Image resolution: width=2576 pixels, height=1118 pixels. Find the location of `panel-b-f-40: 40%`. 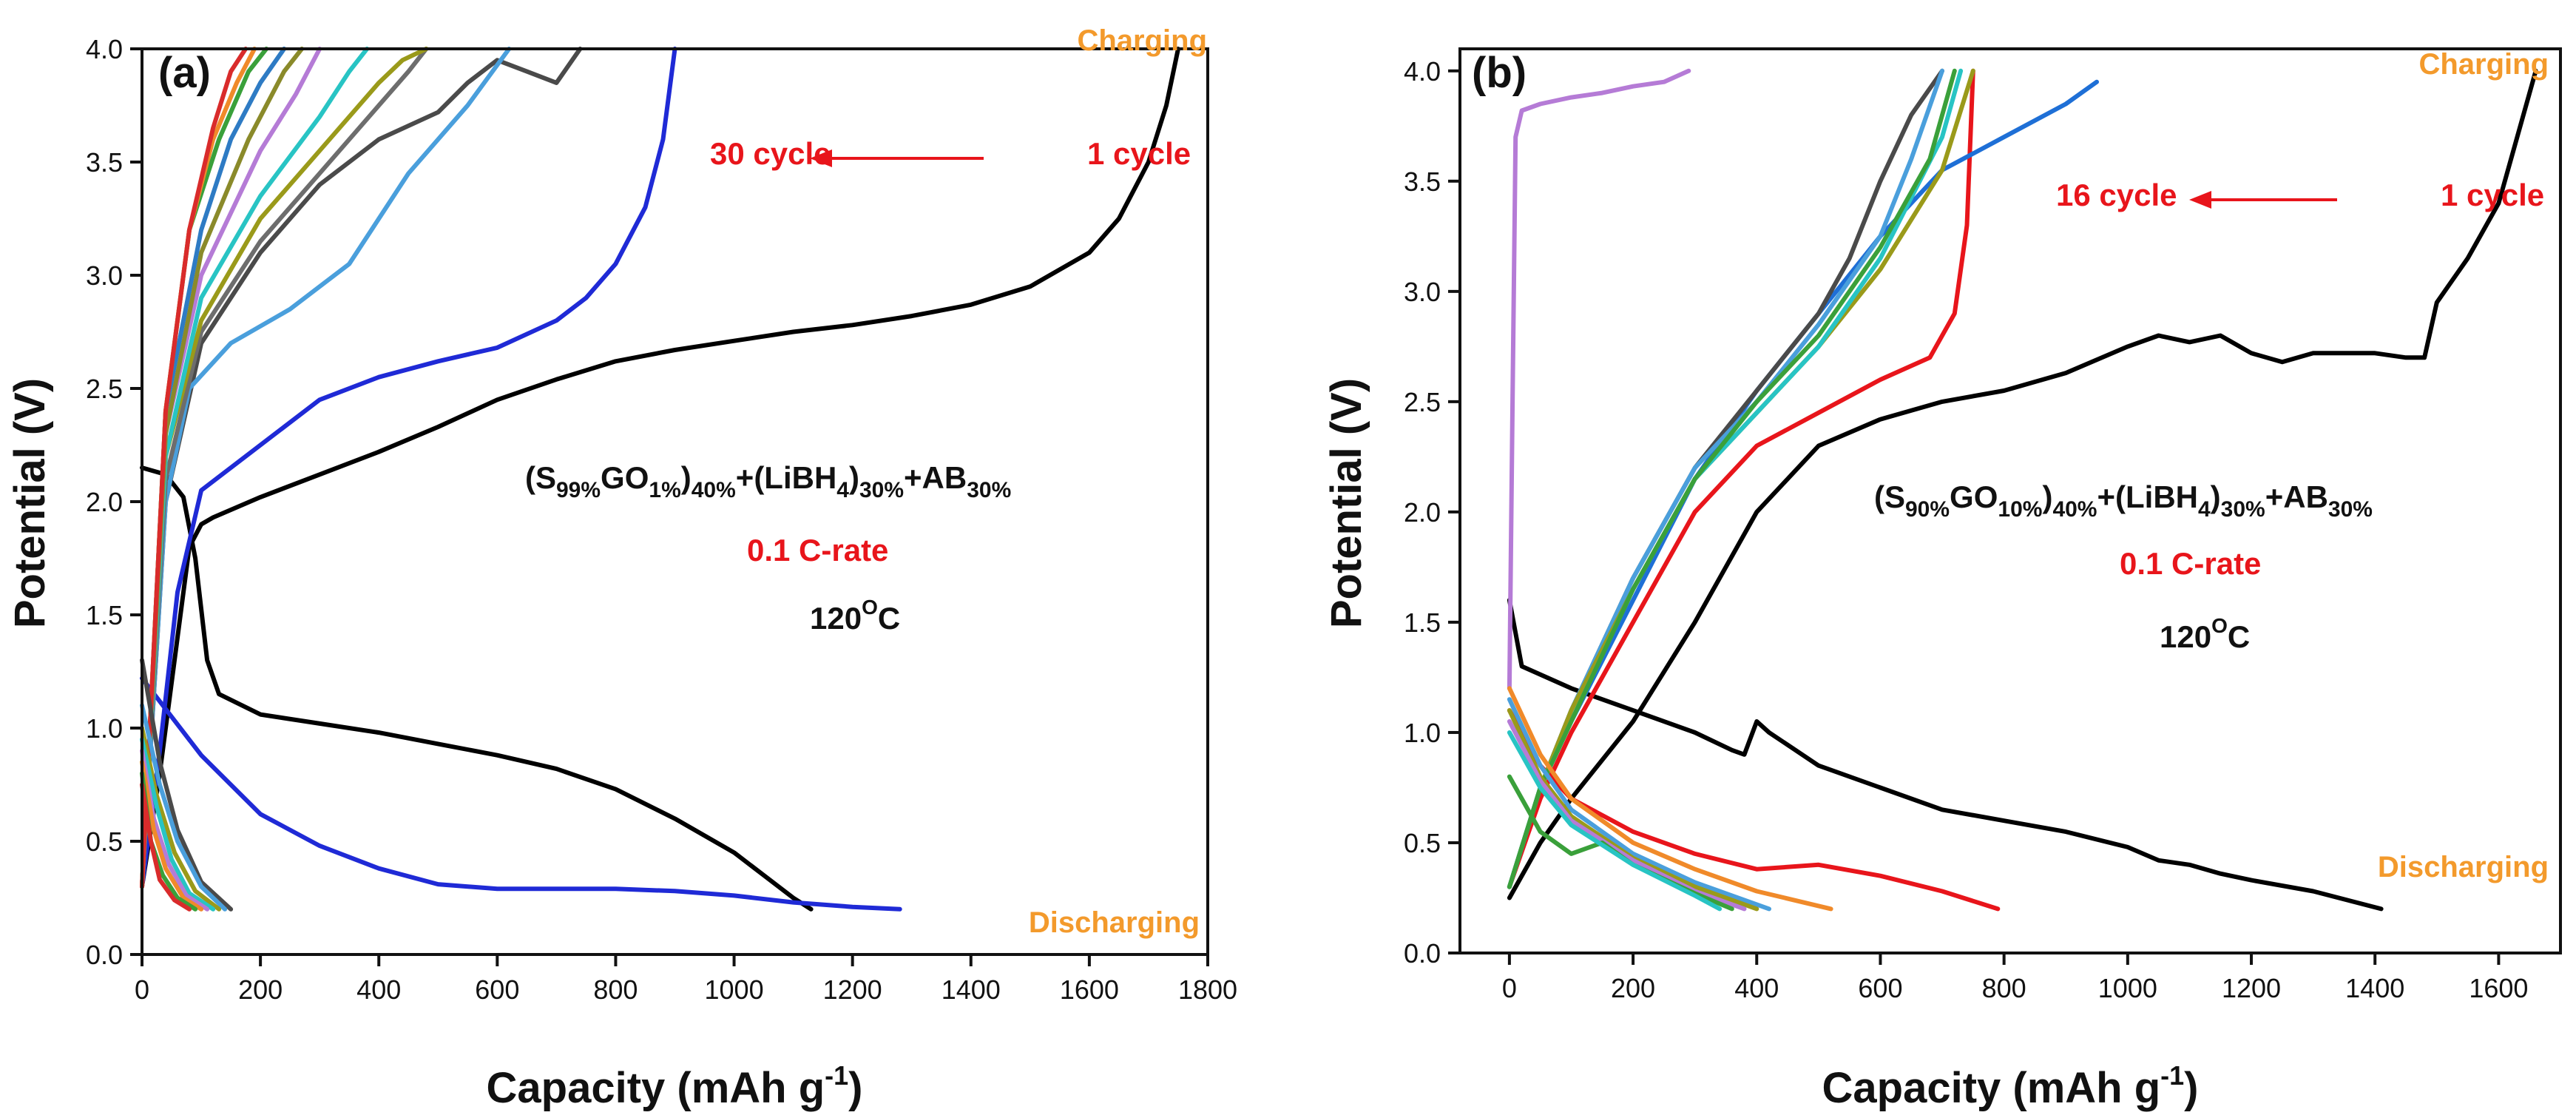

panel-b-f-40: 40% is located at coordinates (2074, 509).